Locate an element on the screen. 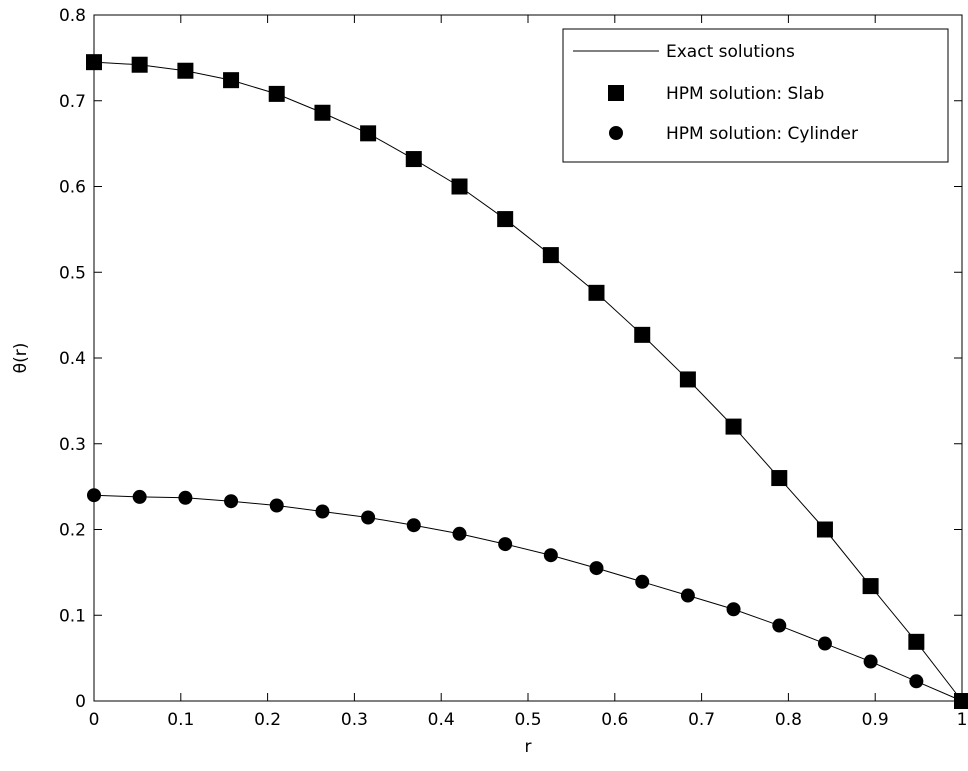  legend-circle-sample is located at coordinates (616, 133).